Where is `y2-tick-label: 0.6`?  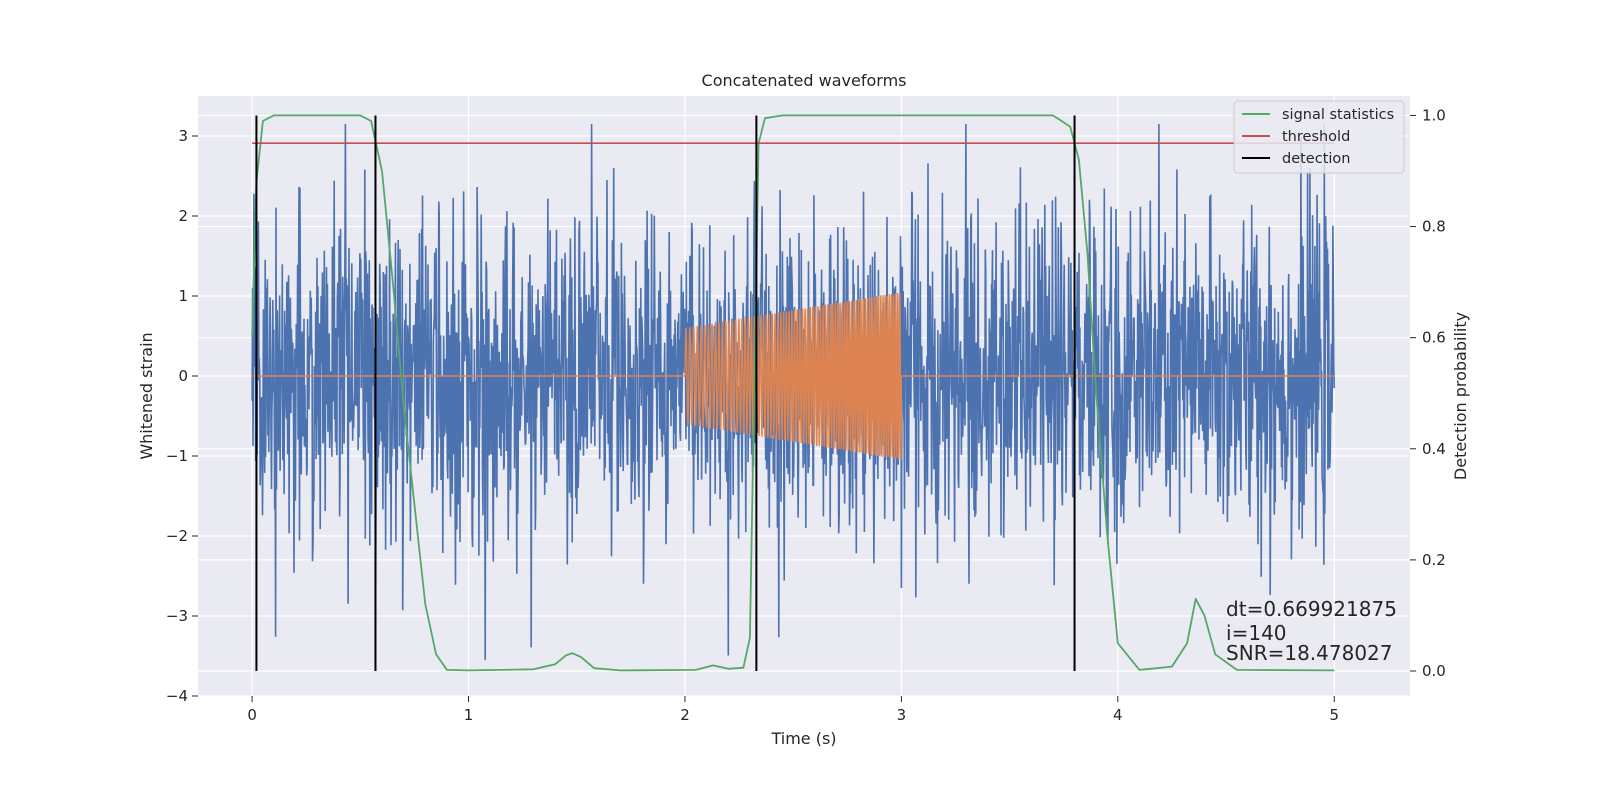 y2-tick-label: 0.6 is located at coordinates (1434, 338).